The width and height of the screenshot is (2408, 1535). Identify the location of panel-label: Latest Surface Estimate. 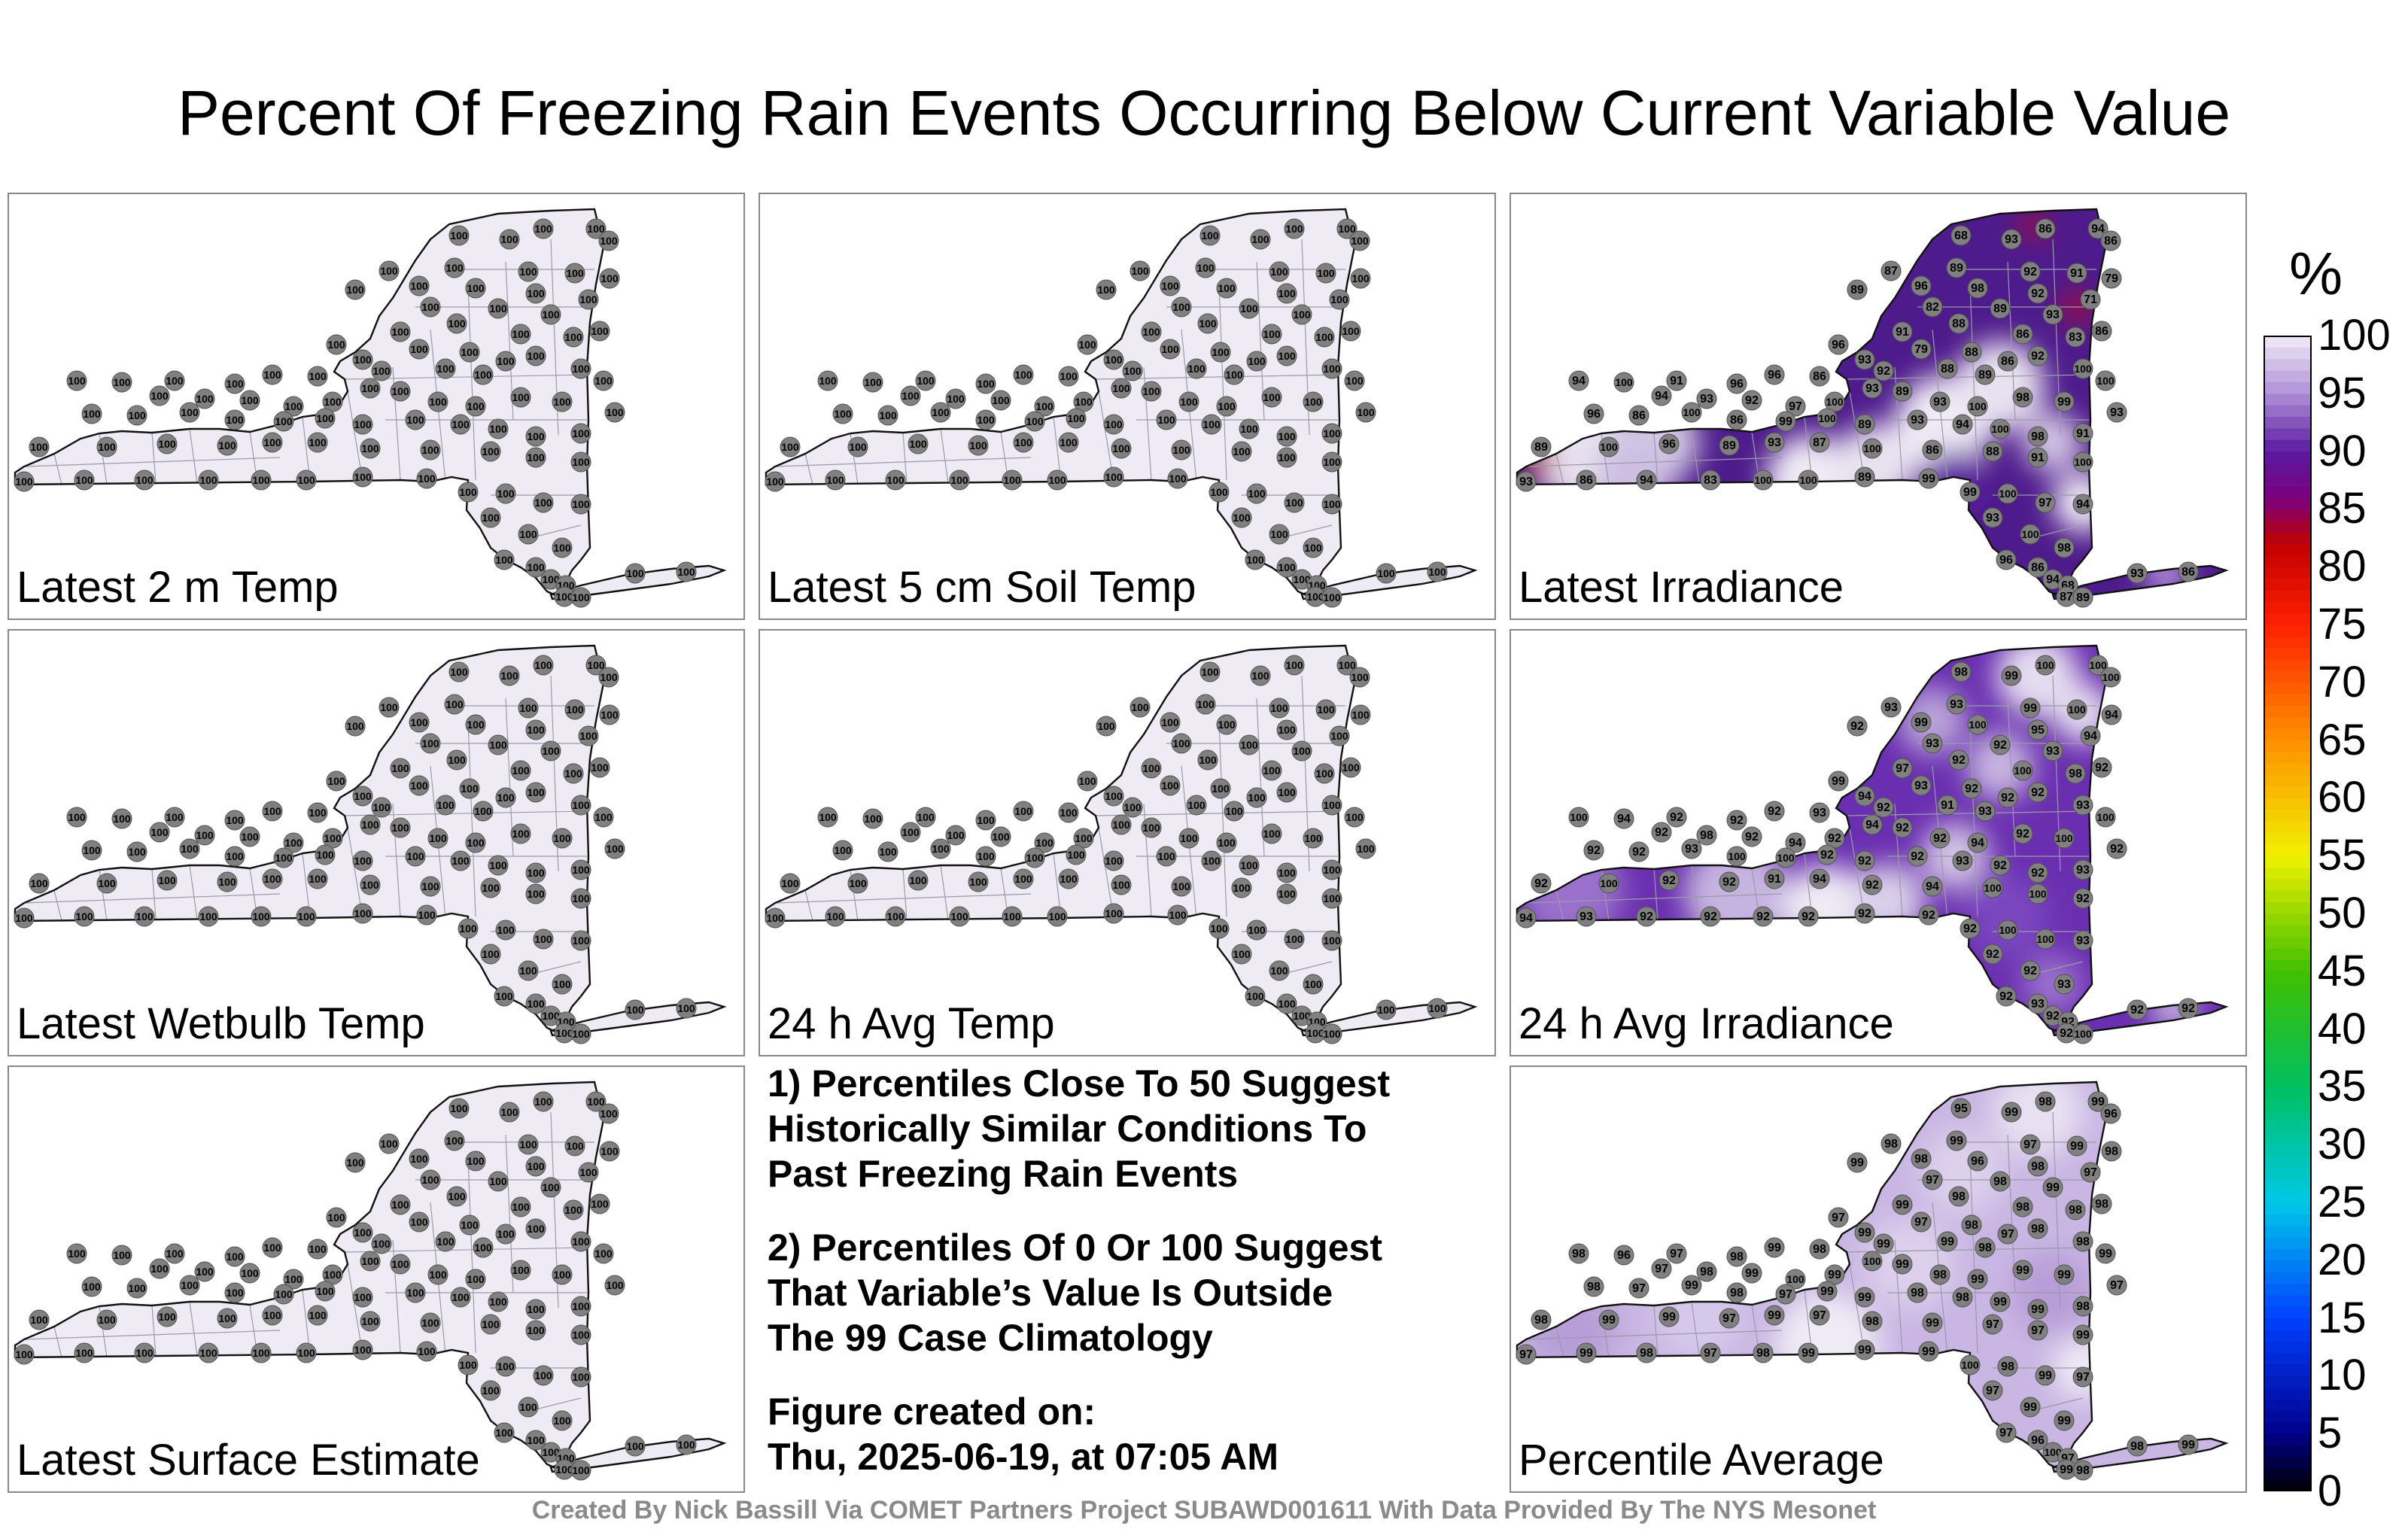
(248, 1460).